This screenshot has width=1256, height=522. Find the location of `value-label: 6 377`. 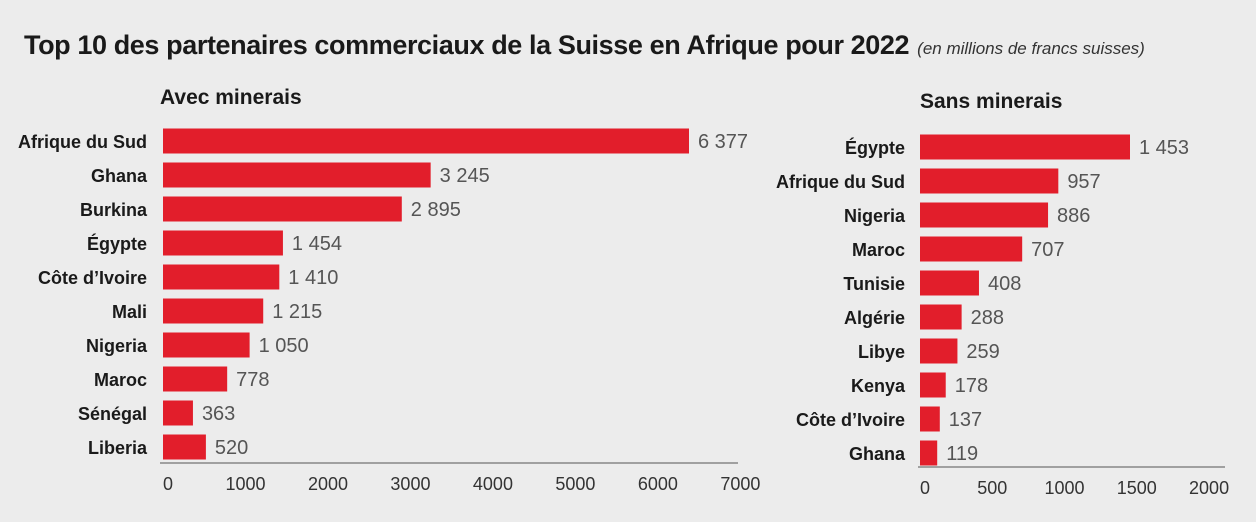

value-label: 6 377 is located at coordinates (723, 142).